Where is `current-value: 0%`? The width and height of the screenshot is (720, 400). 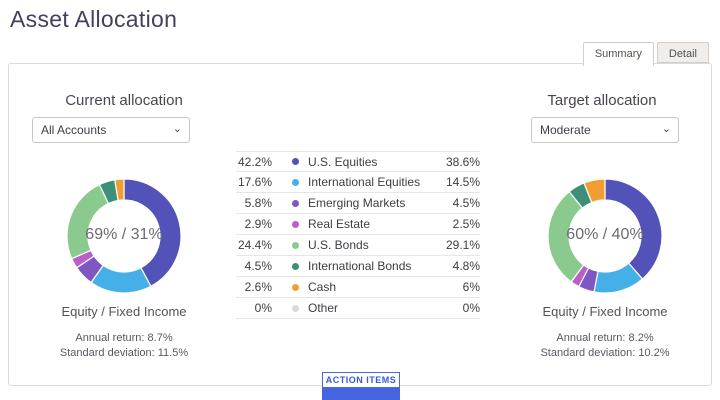 current-value: 0% is located at coordinates (263, 308).